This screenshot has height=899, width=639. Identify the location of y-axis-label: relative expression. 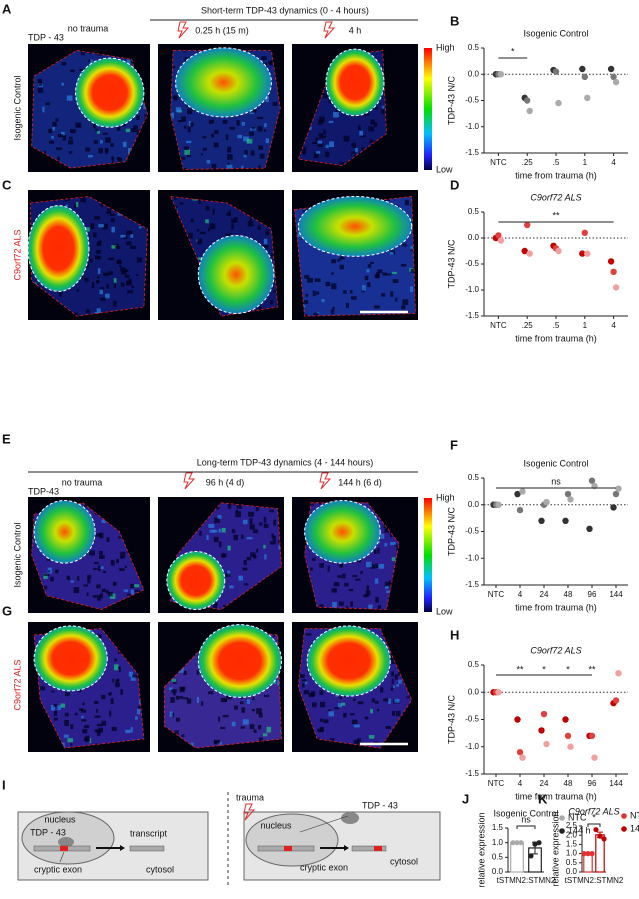
(481, 849).